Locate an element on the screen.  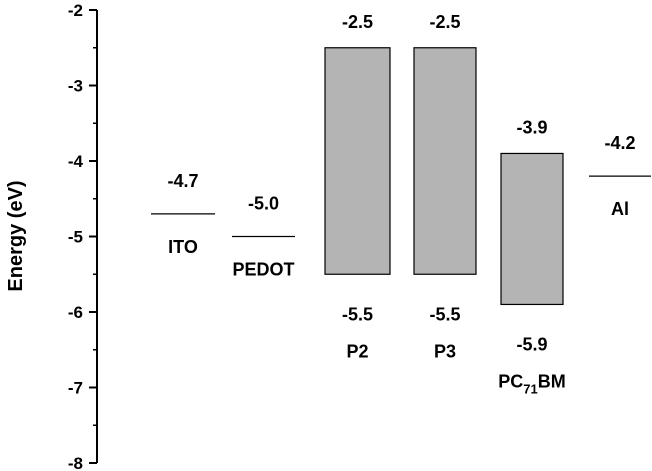
band-name-pc71bm-sub: 71 is located at coordinates (530, 388).